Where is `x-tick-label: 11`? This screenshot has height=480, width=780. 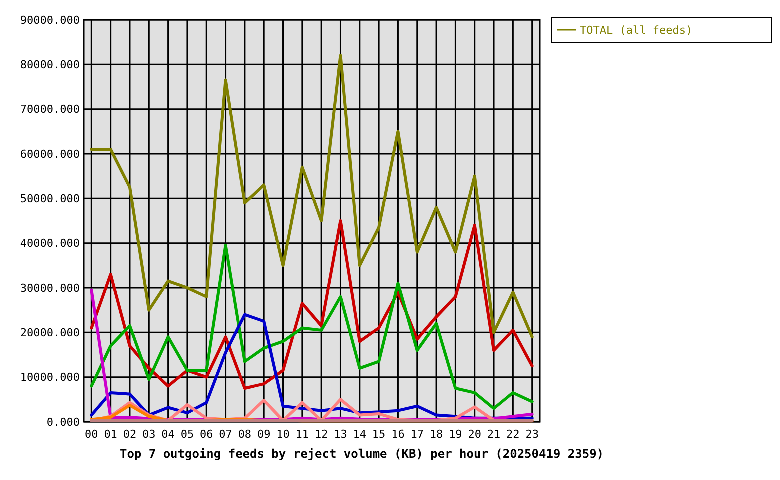
x-tick-label: 11 is located at coordinates (303, 434).